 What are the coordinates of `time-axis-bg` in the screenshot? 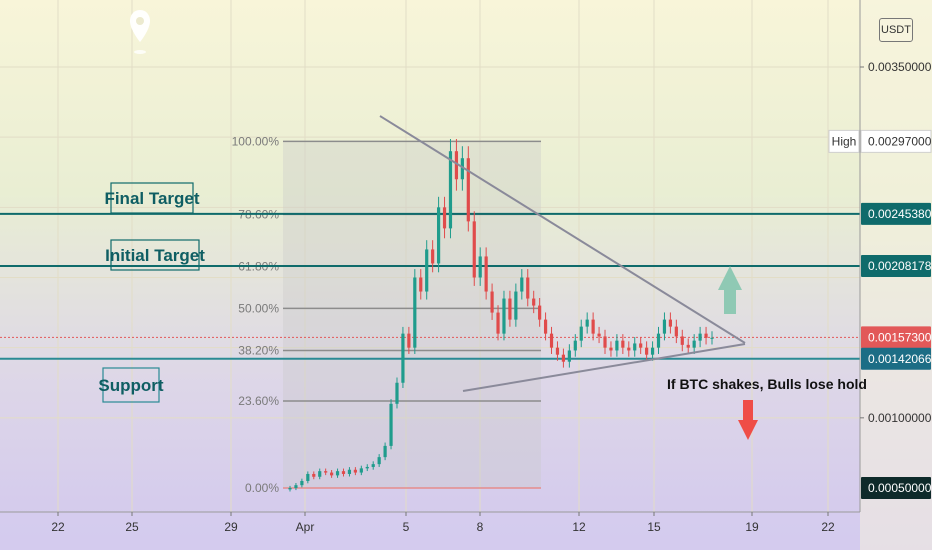 It's located at (430, 531).